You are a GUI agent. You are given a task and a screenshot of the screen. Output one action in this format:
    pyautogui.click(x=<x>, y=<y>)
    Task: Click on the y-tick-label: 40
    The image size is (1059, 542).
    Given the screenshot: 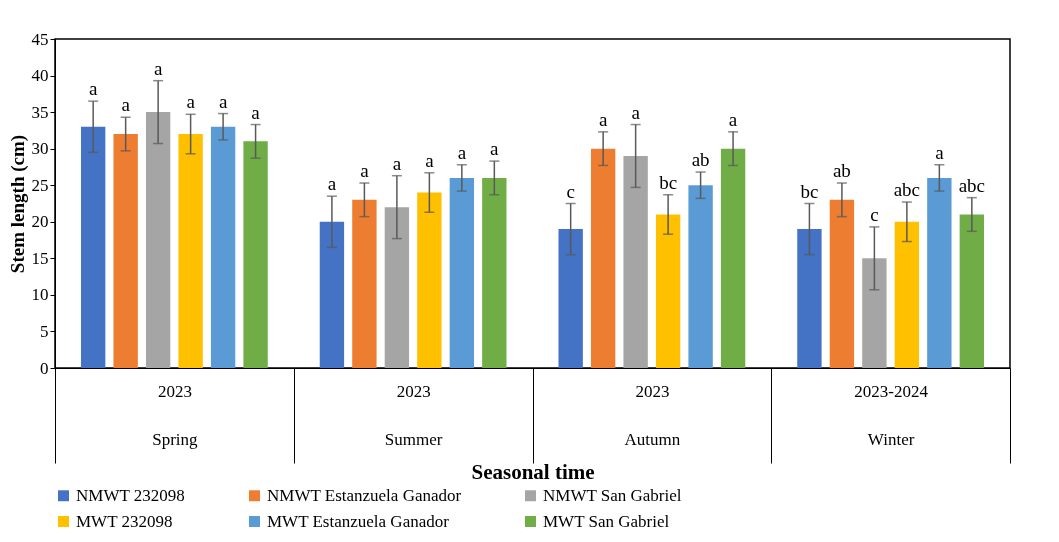 What is the action you would take?
    pyautogui.click(x=40, y=76)
    